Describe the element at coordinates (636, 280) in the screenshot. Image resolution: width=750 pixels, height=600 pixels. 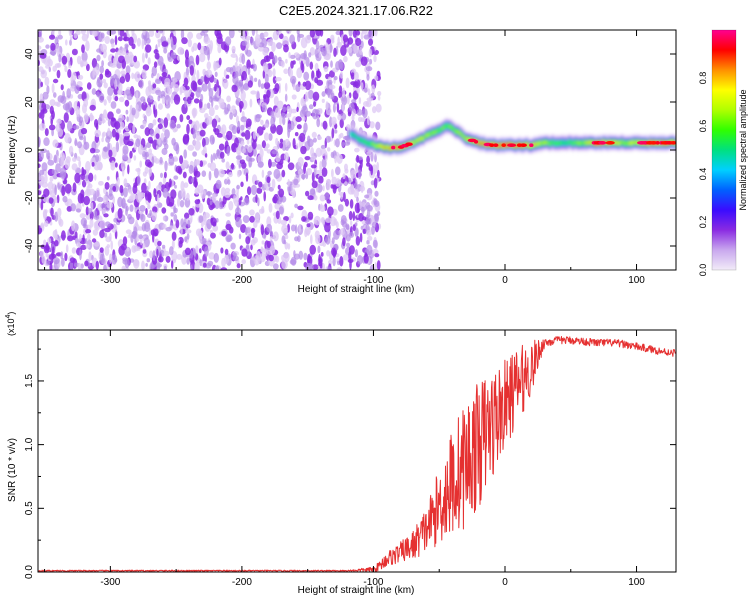
I see `x-tick-label: 100` at that location.